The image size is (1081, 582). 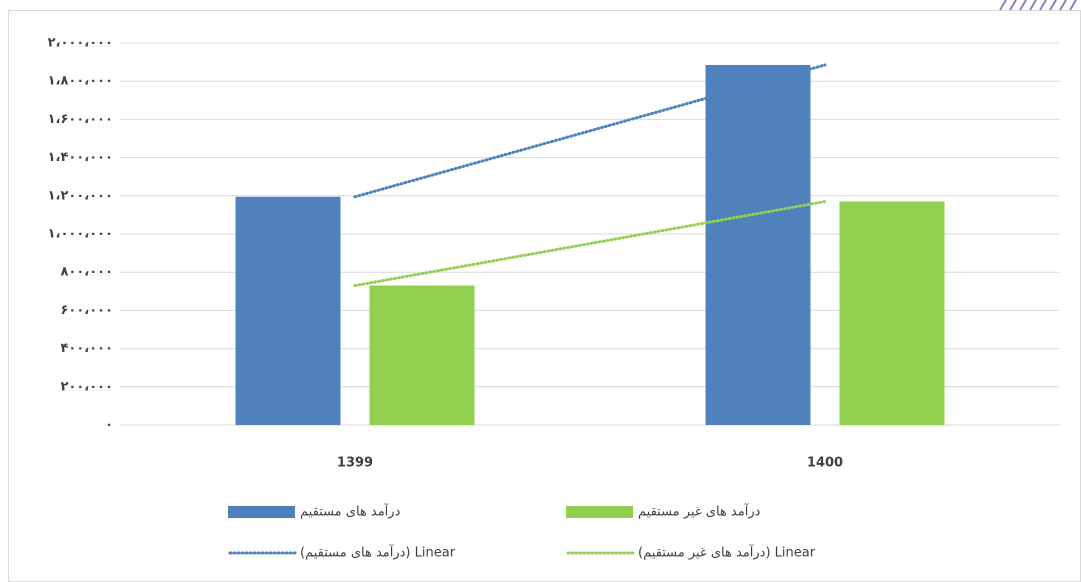 What do you see at coordinates (80, 81) in the screenshot?
I see `y-tick-label: ۱،۸۰۰،۰۰۰` at bounding box center [80, 81].